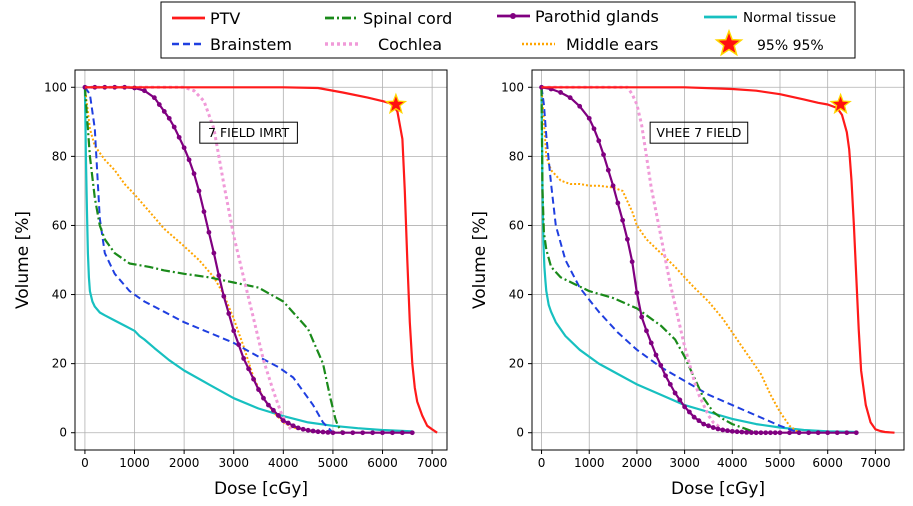 The width and height of the screenshot is (913, 506). What do you see at coordinates (542, 463) in the screenshot?
I see `vhee-xtick-label: 0` at bounding box center [542, 463].